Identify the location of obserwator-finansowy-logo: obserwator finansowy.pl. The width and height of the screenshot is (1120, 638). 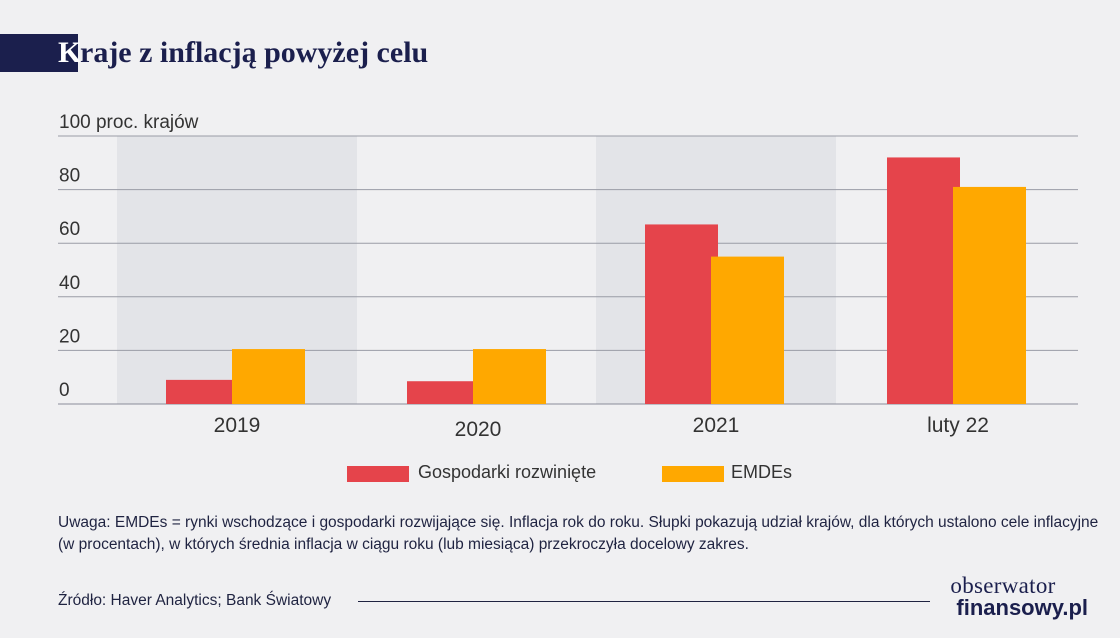
(1019, 596).